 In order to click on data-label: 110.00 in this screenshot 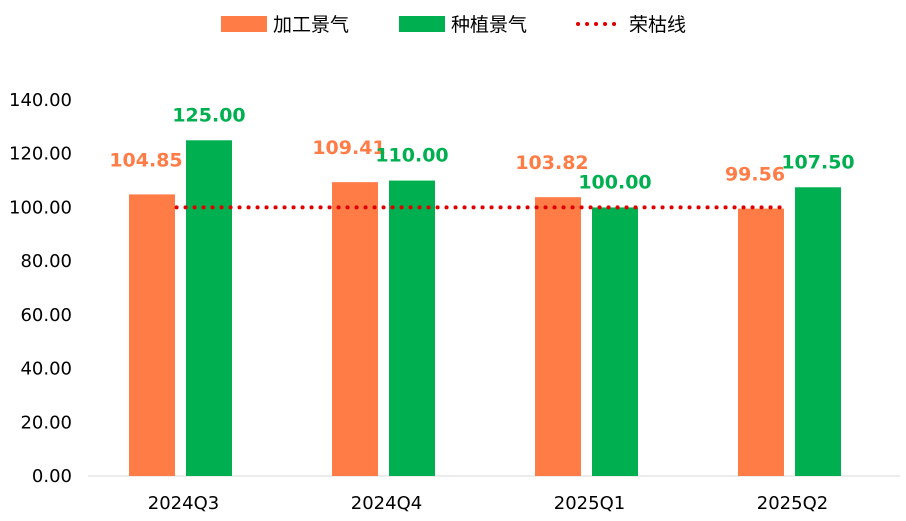, I will do `click(411, 156)`.